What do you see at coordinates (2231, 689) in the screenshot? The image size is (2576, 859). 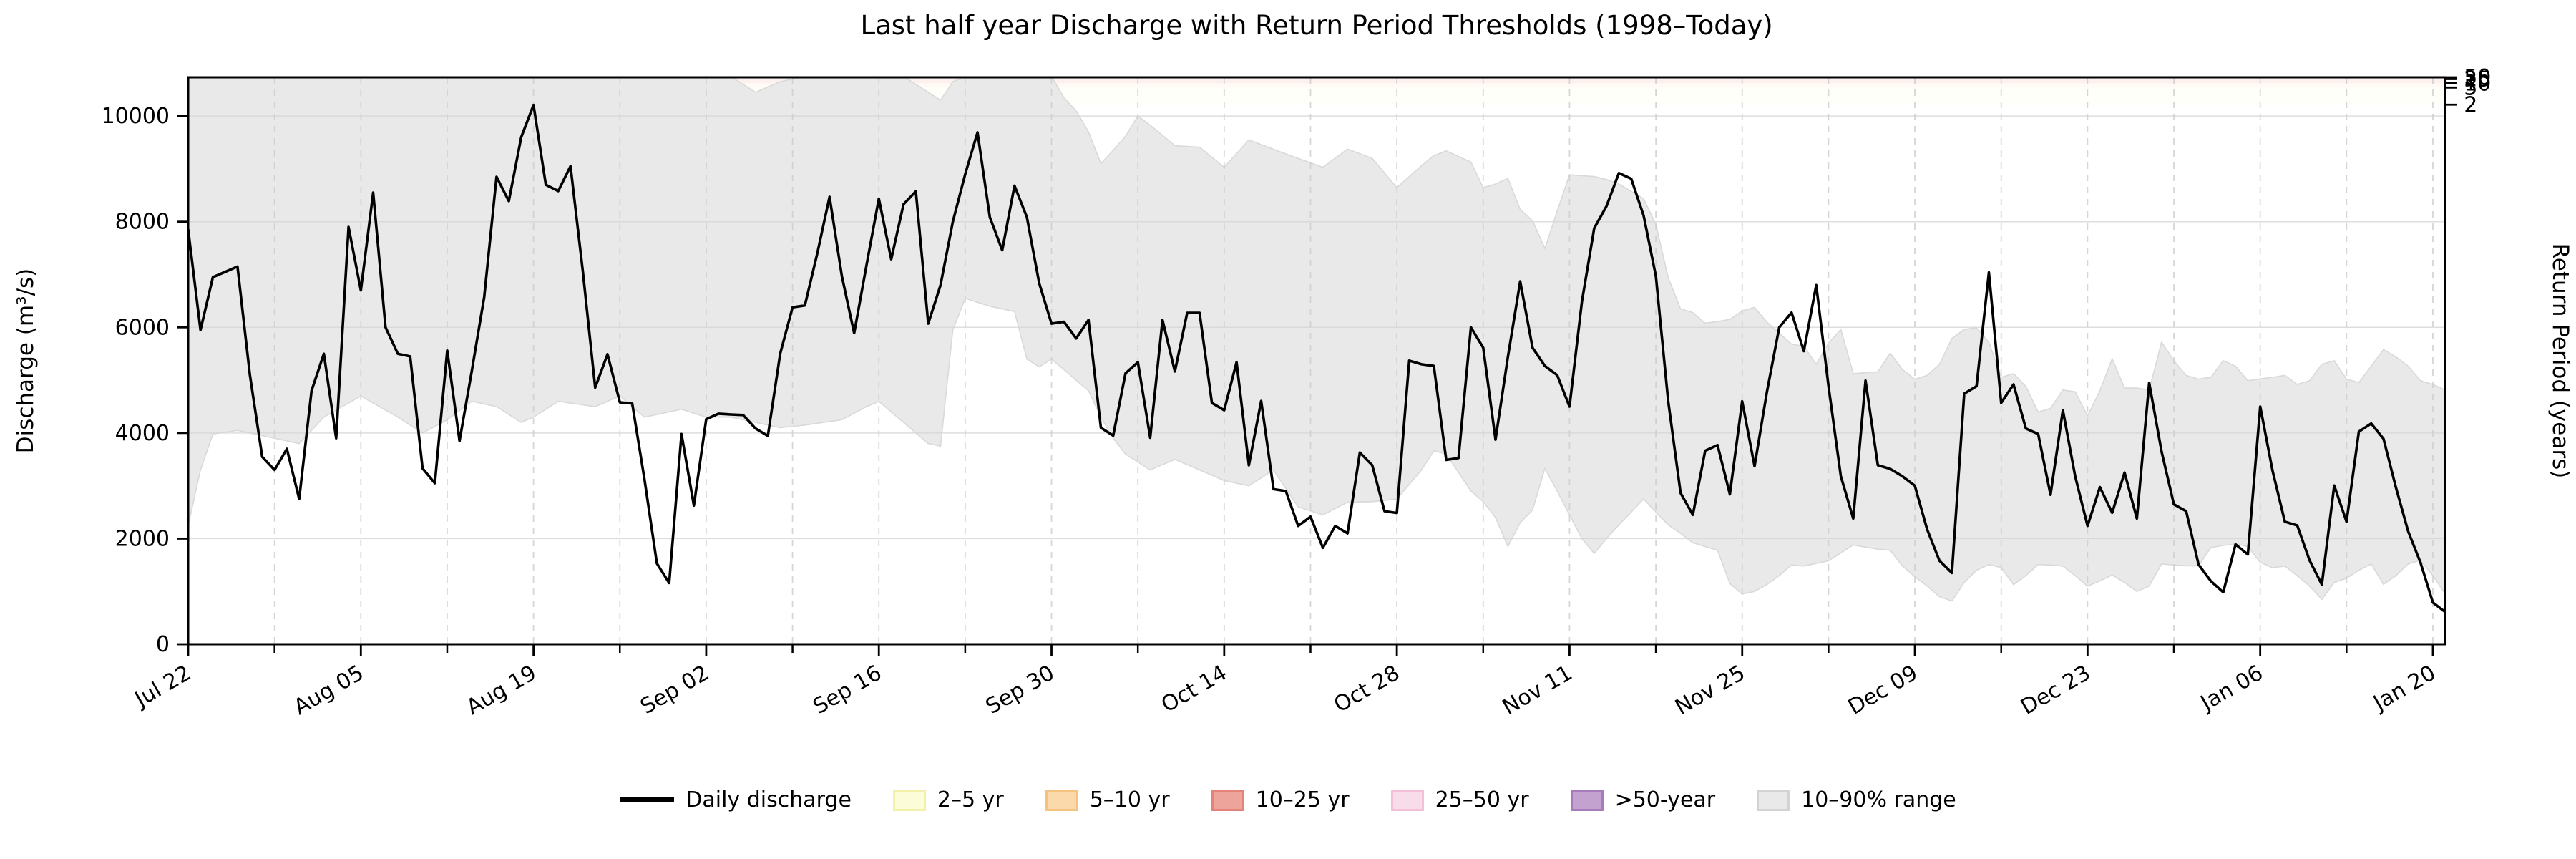 I see `x-tick-label: Jan 06` at bounding box center [2231, 689].